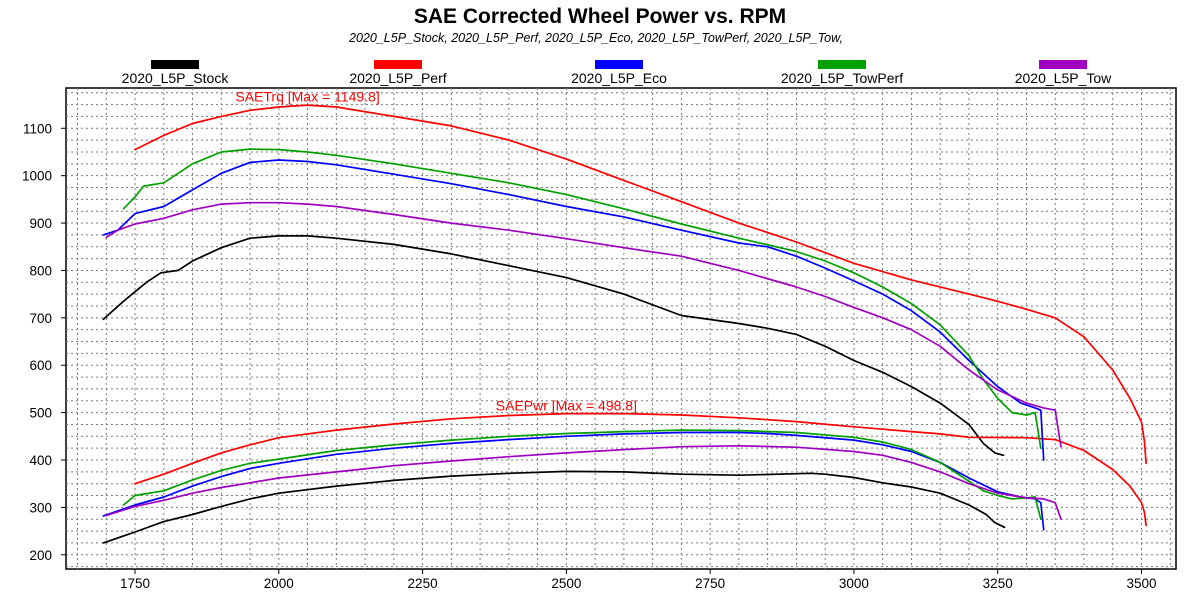  I want to click on legend-label: 2020_L5P_Perf, so click(397, 78).